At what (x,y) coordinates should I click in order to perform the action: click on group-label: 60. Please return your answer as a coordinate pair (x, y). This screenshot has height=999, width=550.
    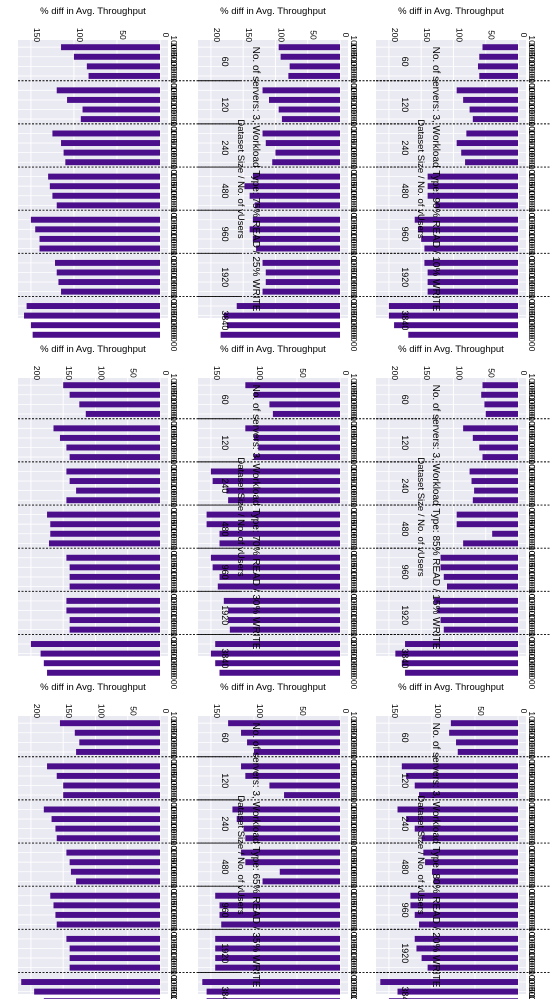
    Looking at the image, I should click on (225, 400).